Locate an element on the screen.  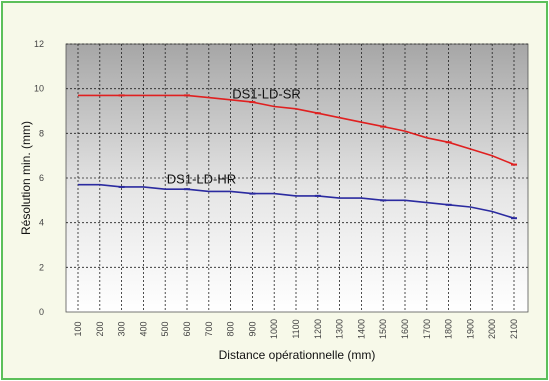
x-tick-label: 1500 is located at coordinates (383, 329).